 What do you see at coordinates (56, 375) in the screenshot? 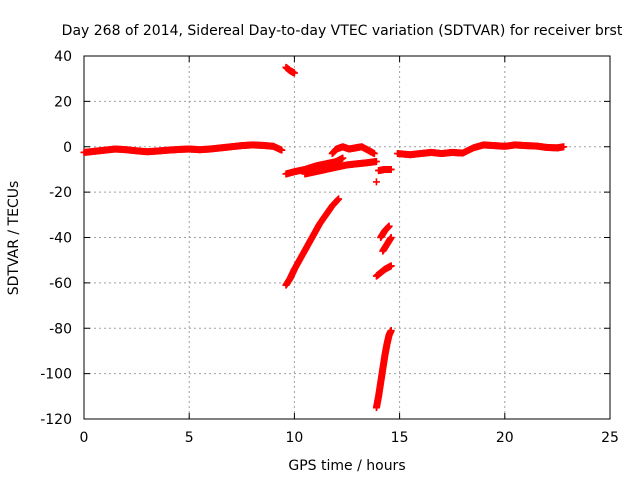
I see `y-tick-label: -100` at bounding box center [56, 375].